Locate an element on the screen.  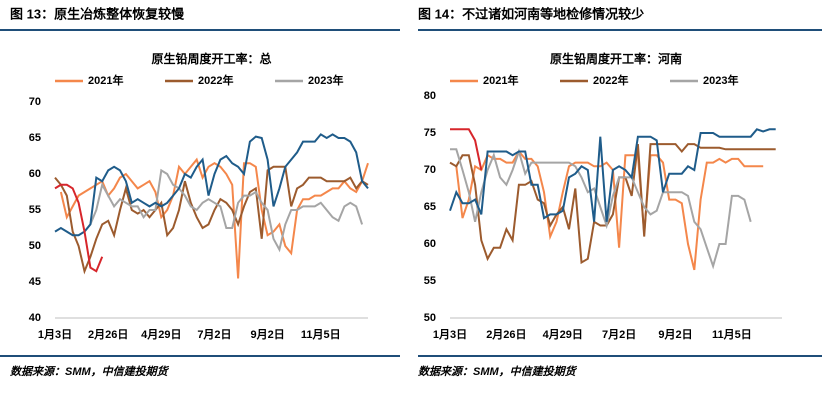
chart-title: 原生铅周度开工率：总 is located at coordinates (211, 58).